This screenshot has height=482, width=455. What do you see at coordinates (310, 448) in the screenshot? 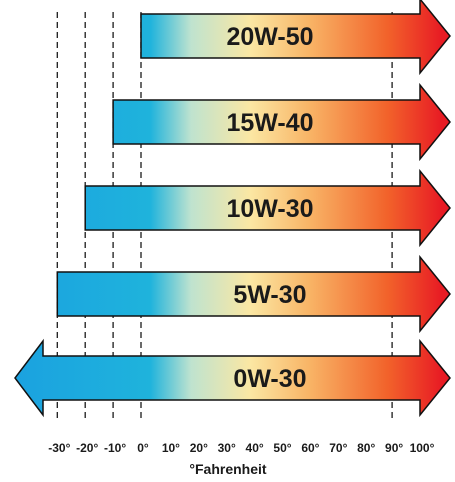
I see `tick-label: 60°` at bounding box center [310, 448].